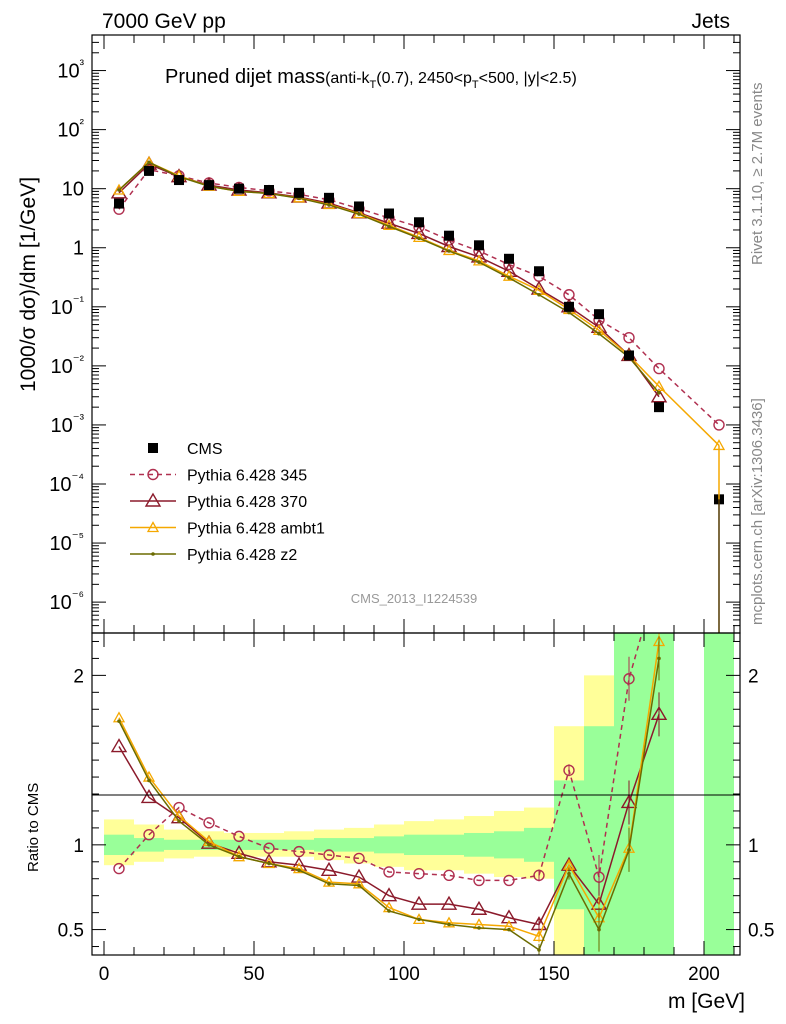  Describe the element at coordinates (33, 827) in the screenshot. I see `y-axis-label-ratio: Ratio to CMS` at that location.